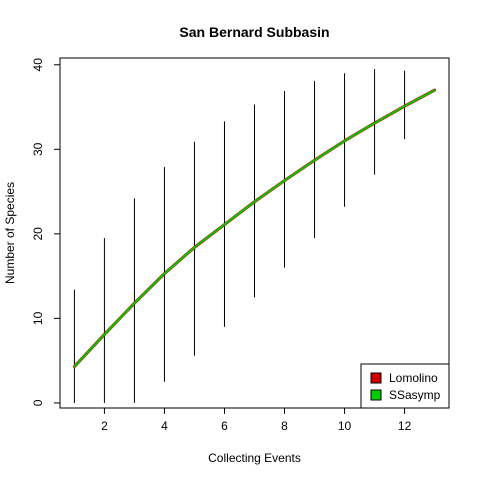  Describe the element at coordinates (376, 395) in the screenshot. I see `legend-swatch-ssasymp` at that location.